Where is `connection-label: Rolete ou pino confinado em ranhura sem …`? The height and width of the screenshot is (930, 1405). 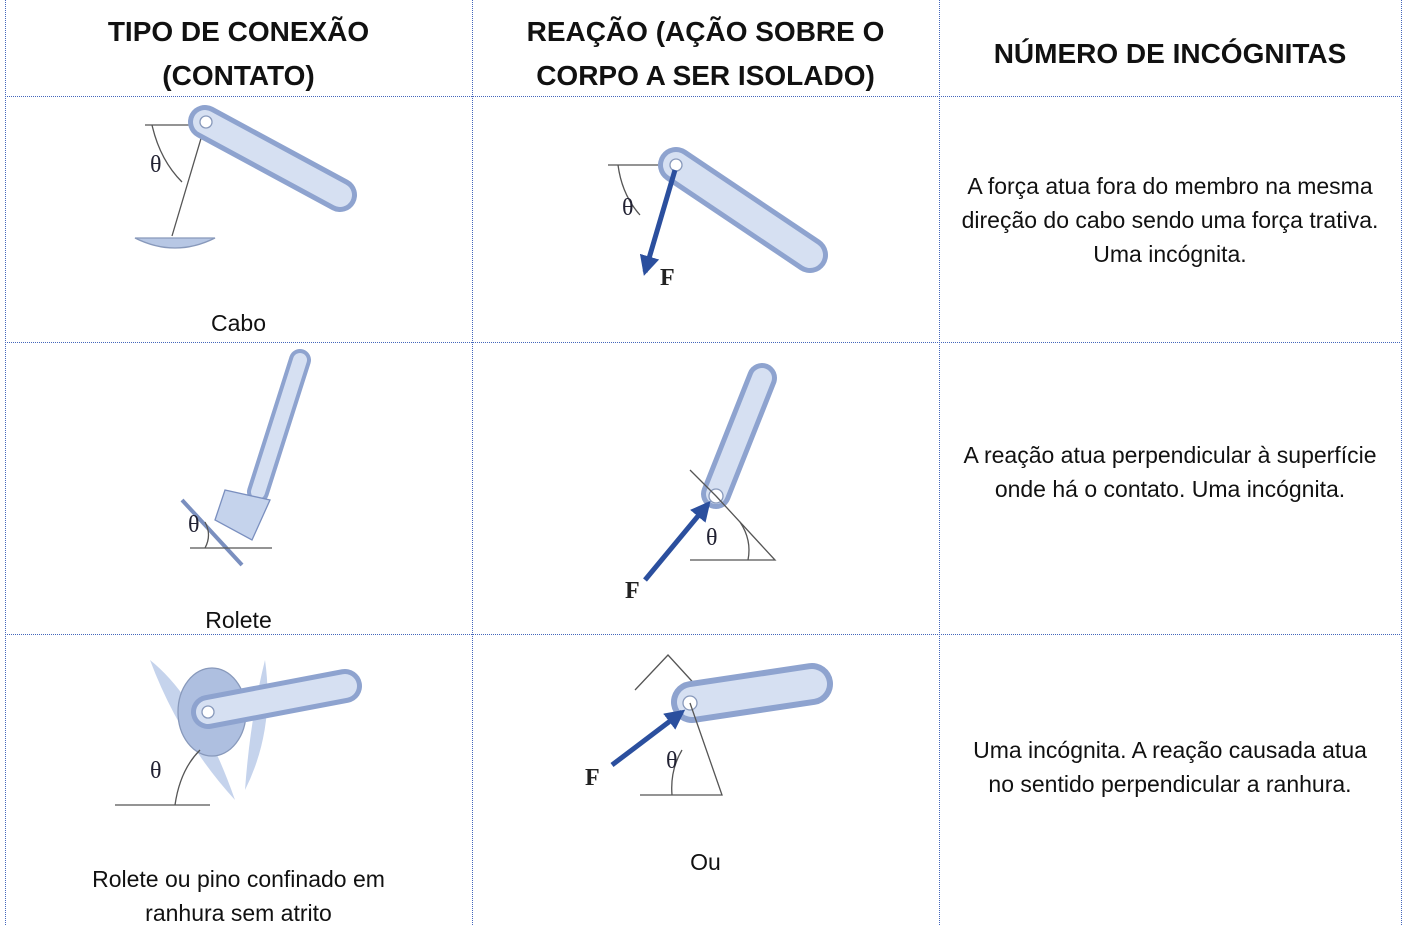 connection-label: Rolete ou pino confinado em ranhura sem … is located at coordinates (238, 896).